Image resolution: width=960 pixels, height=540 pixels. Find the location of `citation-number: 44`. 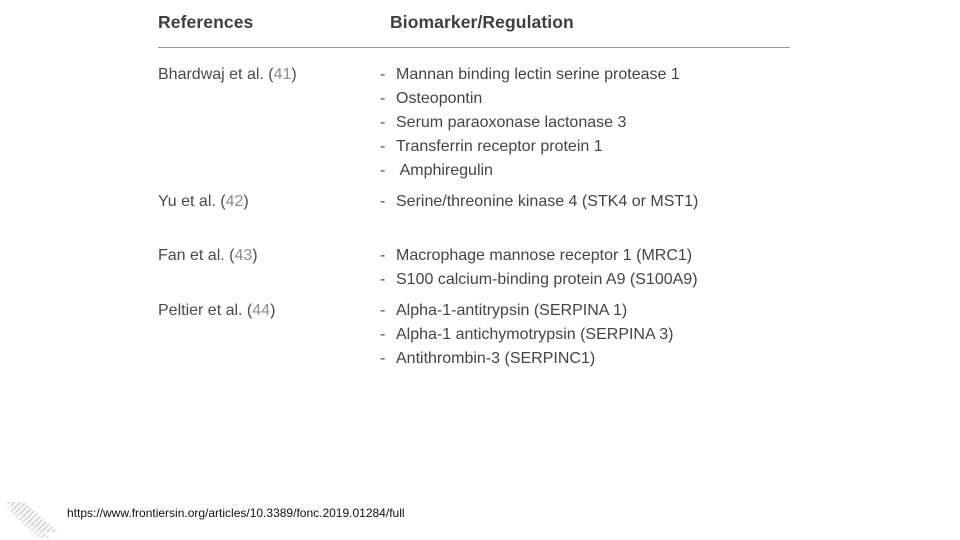

citation-number: 44 is located at coordinates (261, 310).